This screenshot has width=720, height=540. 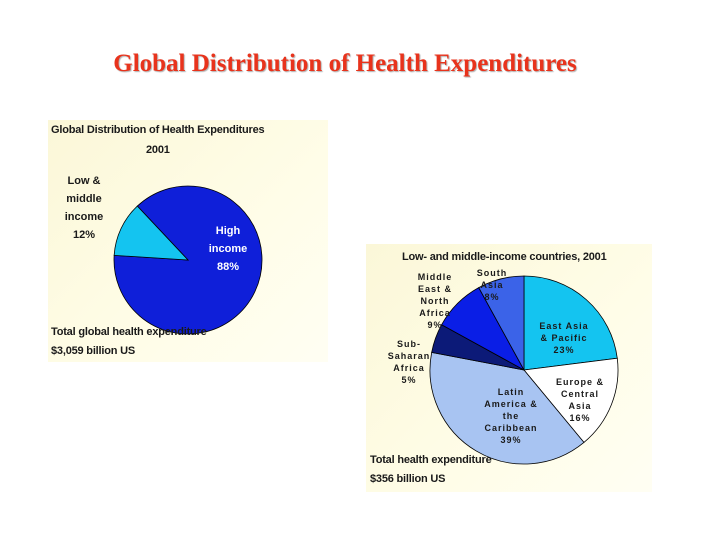 I want to click on slice-label-europe-central-asia: Europe & Central Asia 16%, so click(x=579, y=400).